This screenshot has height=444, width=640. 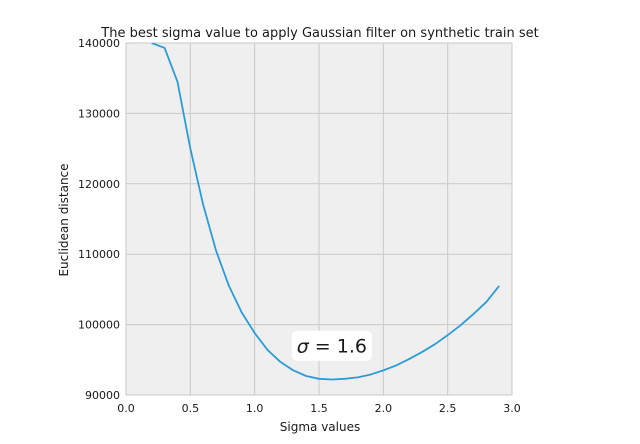 What do you see at coordinates (384, 408) in the screenshot?
I see `x-tick-label: 2.0` at bounding box center [384, 408].